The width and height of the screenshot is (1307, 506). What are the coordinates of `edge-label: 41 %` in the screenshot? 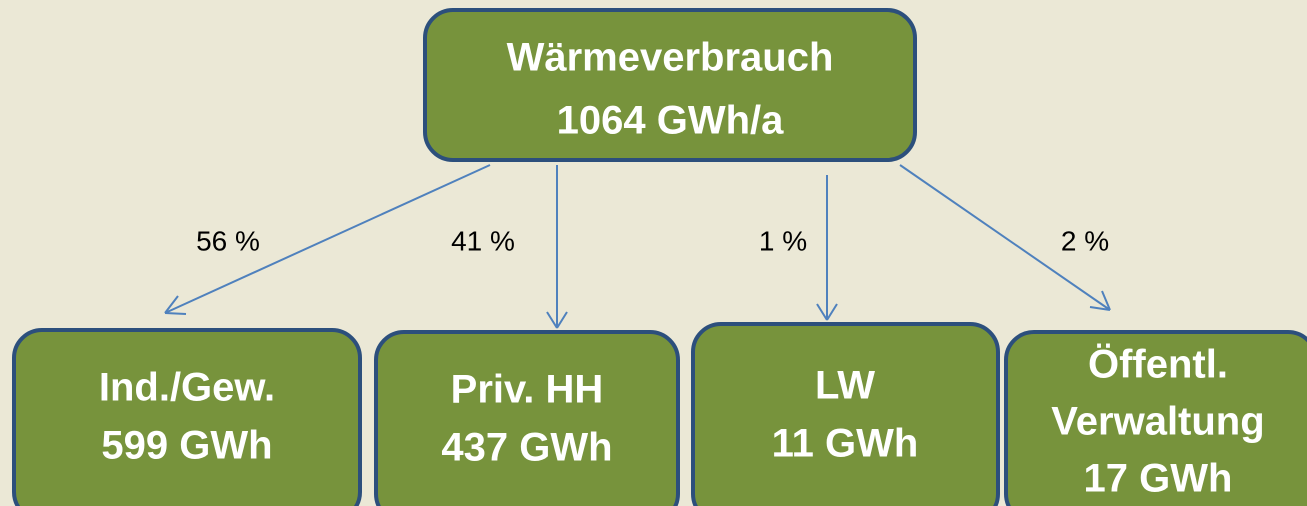 It's located at (483, 240).